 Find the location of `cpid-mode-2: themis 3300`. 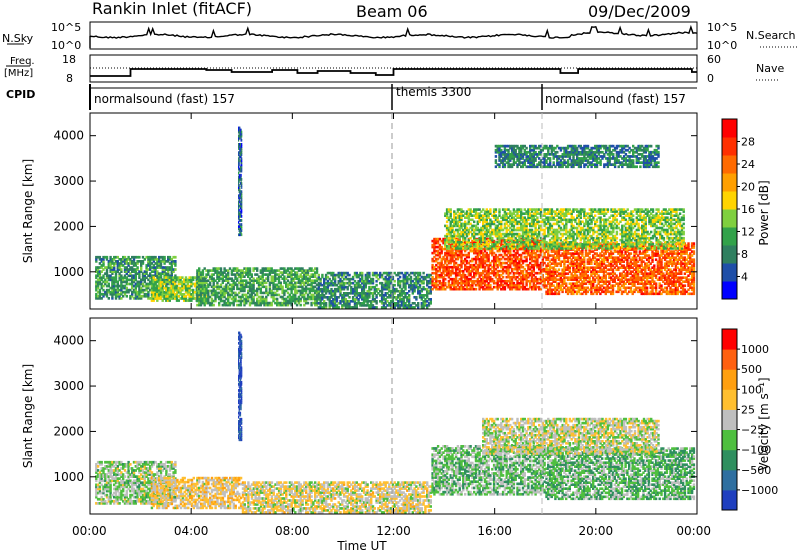

cpid-mode-2: themis 3300 is located at coordinates (433, 92).